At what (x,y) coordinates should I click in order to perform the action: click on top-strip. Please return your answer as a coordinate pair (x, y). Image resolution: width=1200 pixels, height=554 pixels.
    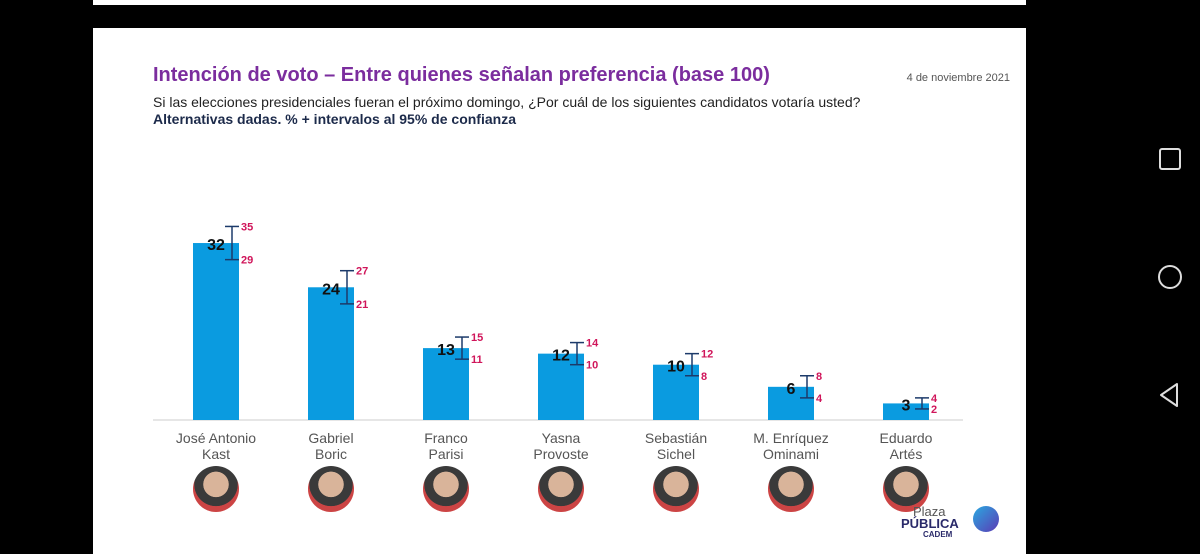
    Looking at the image, I should click on (559, 2).